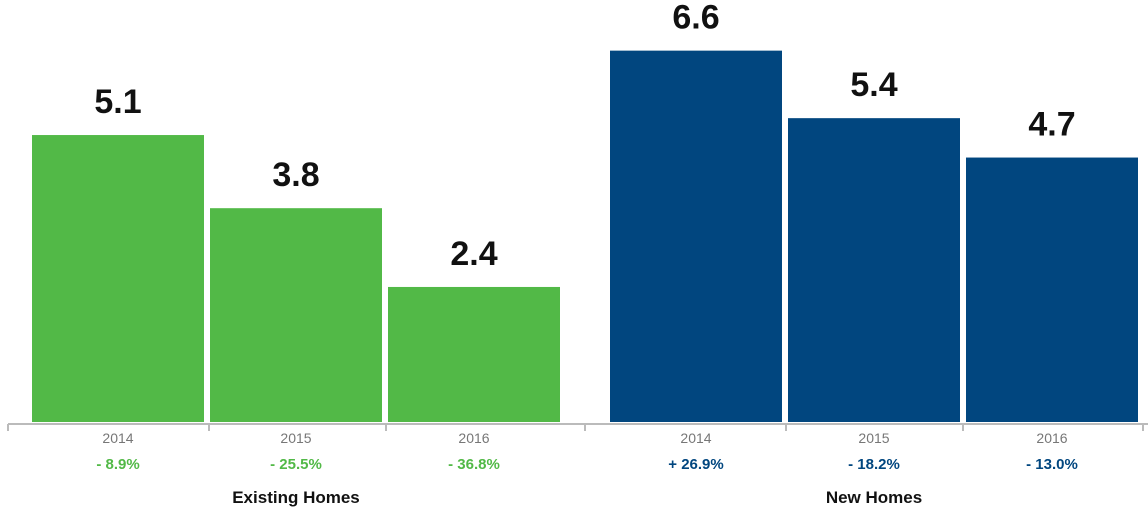 The height and width of the screenshot is (511, 1148). Describe the element at coordinates (1052, 464) in the screenshot. I see `change-label: - 13.0%` at that location.